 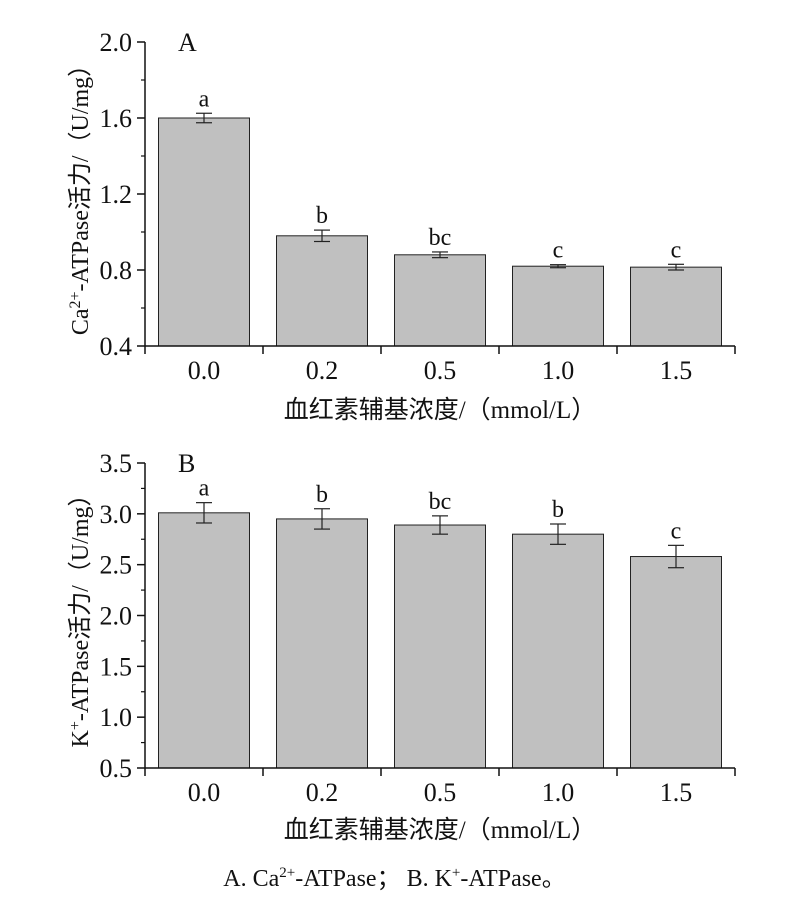 I want to click on caption-a-sup: 2+, so click(x=287, y=873).